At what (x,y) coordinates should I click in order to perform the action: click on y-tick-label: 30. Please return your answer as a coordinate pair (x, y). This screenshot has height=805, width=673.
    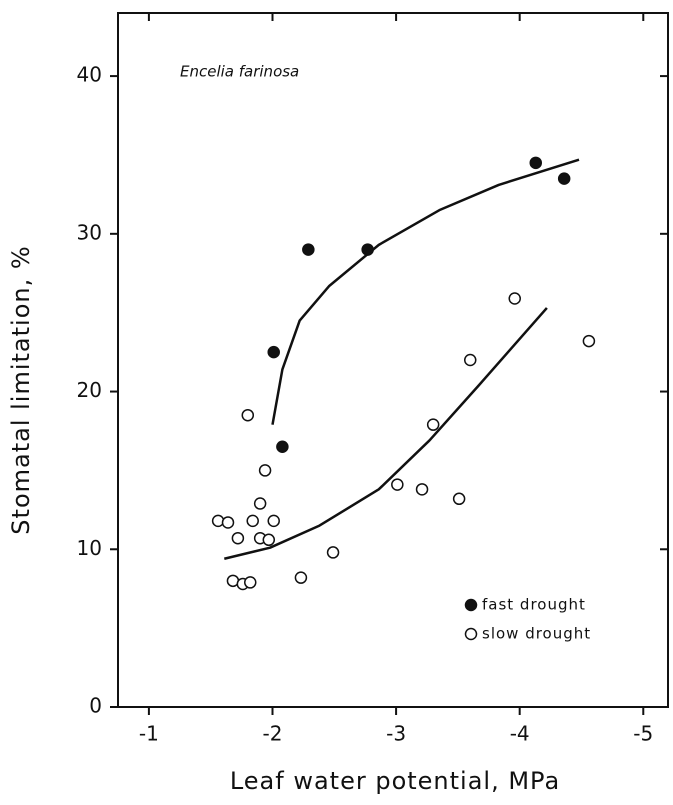
    Looking at the image, I should click on (89, 232).